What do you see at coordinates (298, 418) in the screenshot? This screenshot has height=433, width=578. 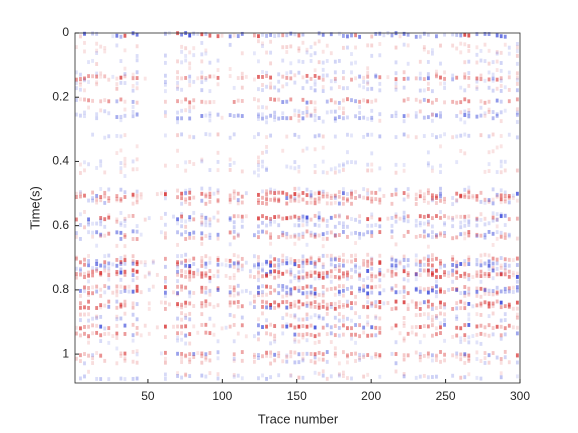 I see `x-axis-title: Trace number` at bounding box center [298, 418].